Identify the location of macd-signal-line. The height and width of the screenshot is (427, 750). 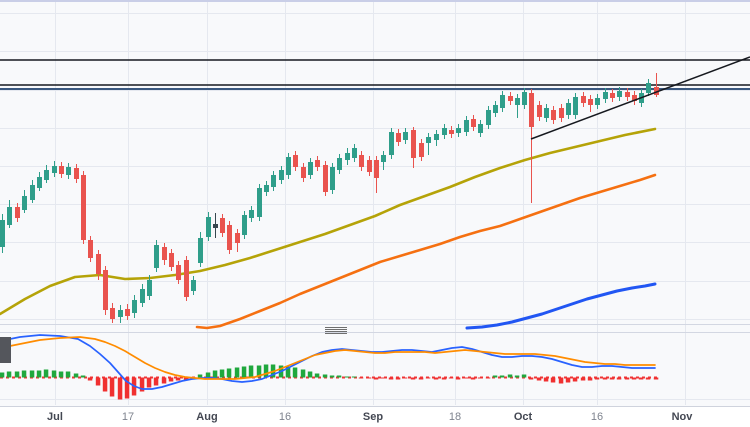
(328, 358).